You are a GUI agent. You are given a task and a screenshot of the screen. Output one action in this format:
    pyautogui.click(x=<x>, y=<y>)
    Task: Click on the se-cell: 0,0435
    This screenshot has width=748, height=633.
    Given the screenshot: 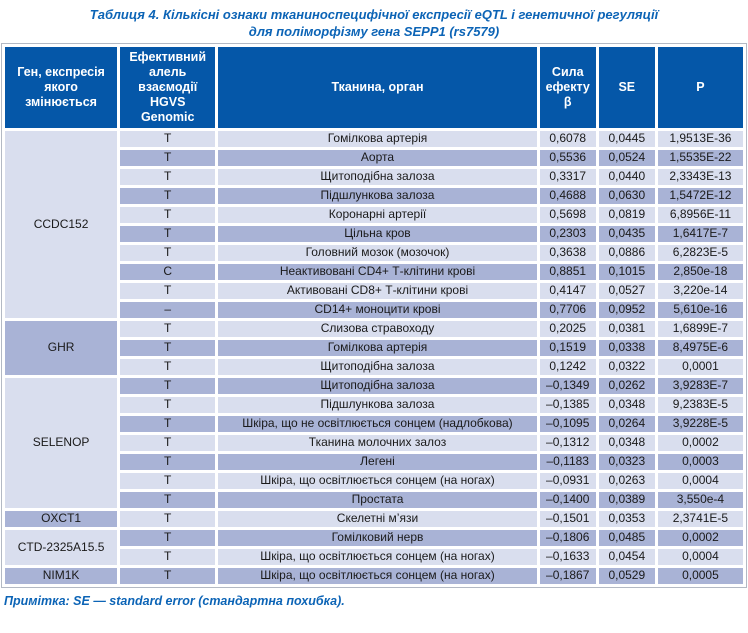 What is the action you would take?
    pyautogui.click(x=626, y=233)
    